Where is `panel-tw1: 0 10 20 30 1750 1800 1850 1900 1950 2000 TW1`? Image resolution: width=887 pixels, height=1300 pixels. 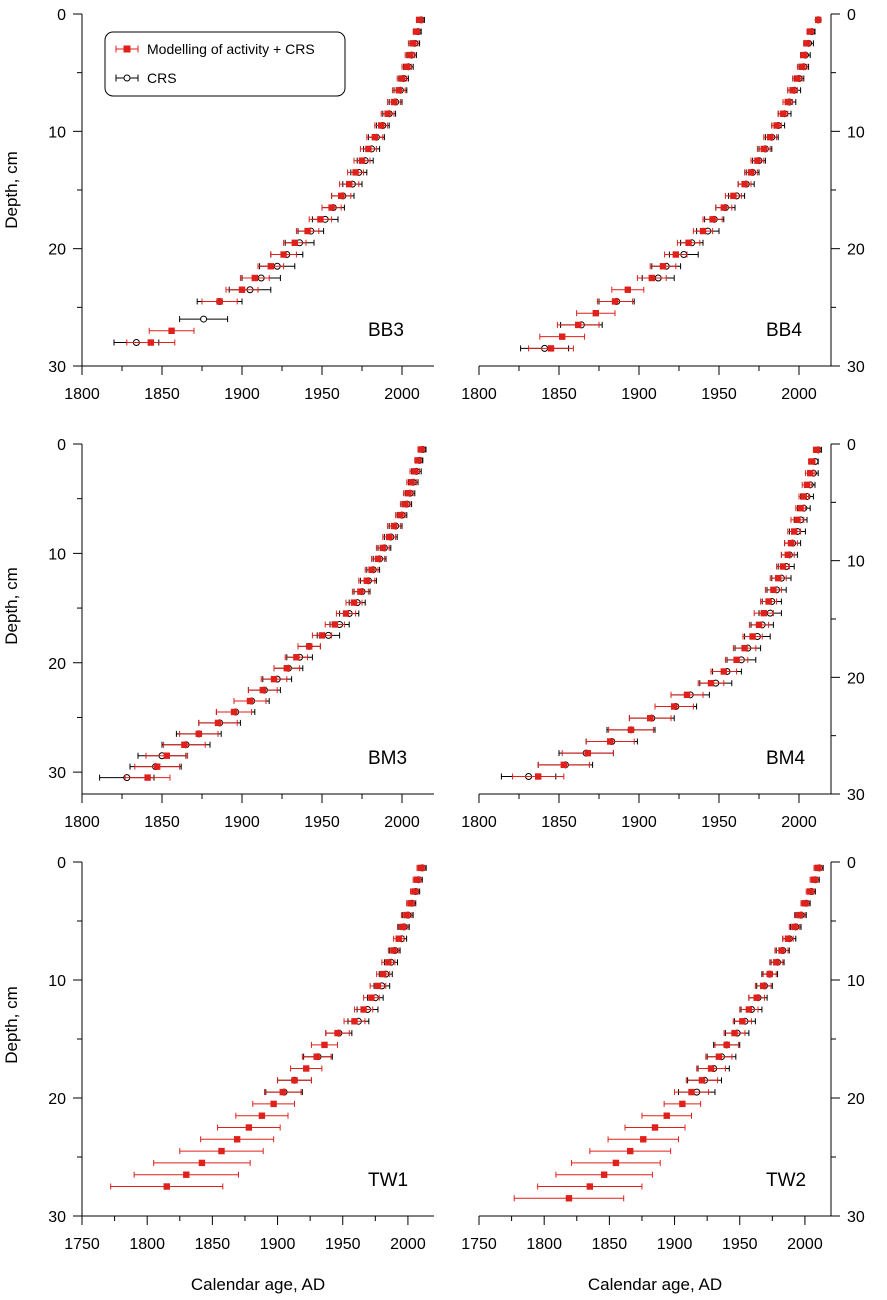 panel-tw1: 0 10 20 30 1750 1800 1850 1900 1950 2000 TW1 is located at coordinates (241, 1054).